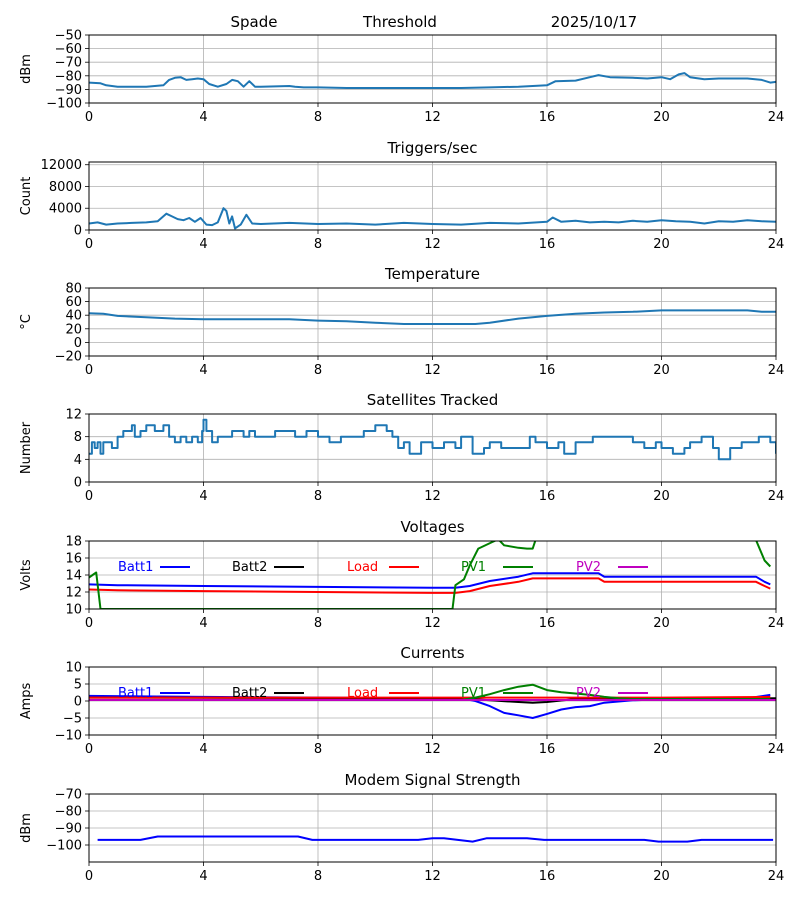 This screenshot has width=800, height=900. Describe the element at coordinates (73, 559) in the screenshot. I see `y-tick-label: 16` at that location.